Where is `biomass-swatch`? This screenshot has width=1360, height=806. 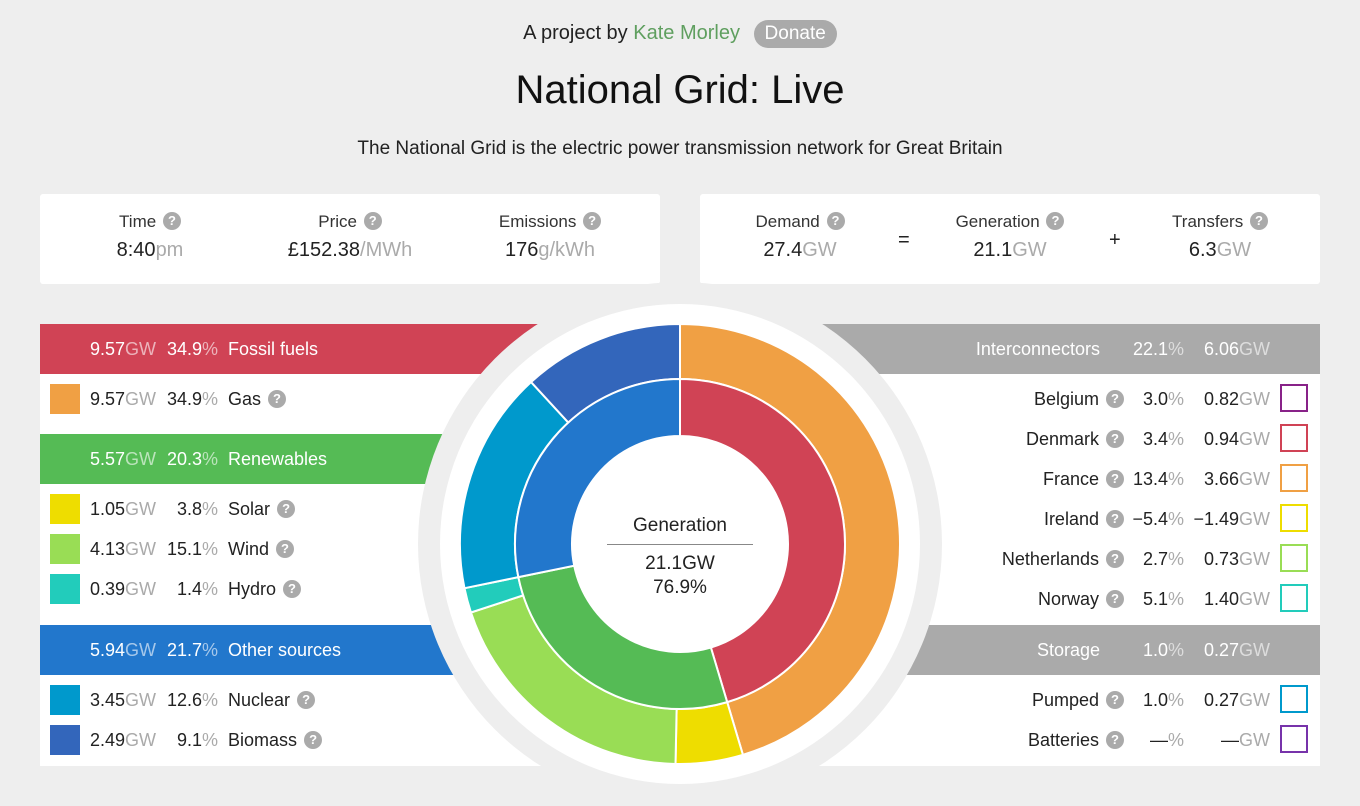 biomass-swatch is located at coordinates (65, 740).